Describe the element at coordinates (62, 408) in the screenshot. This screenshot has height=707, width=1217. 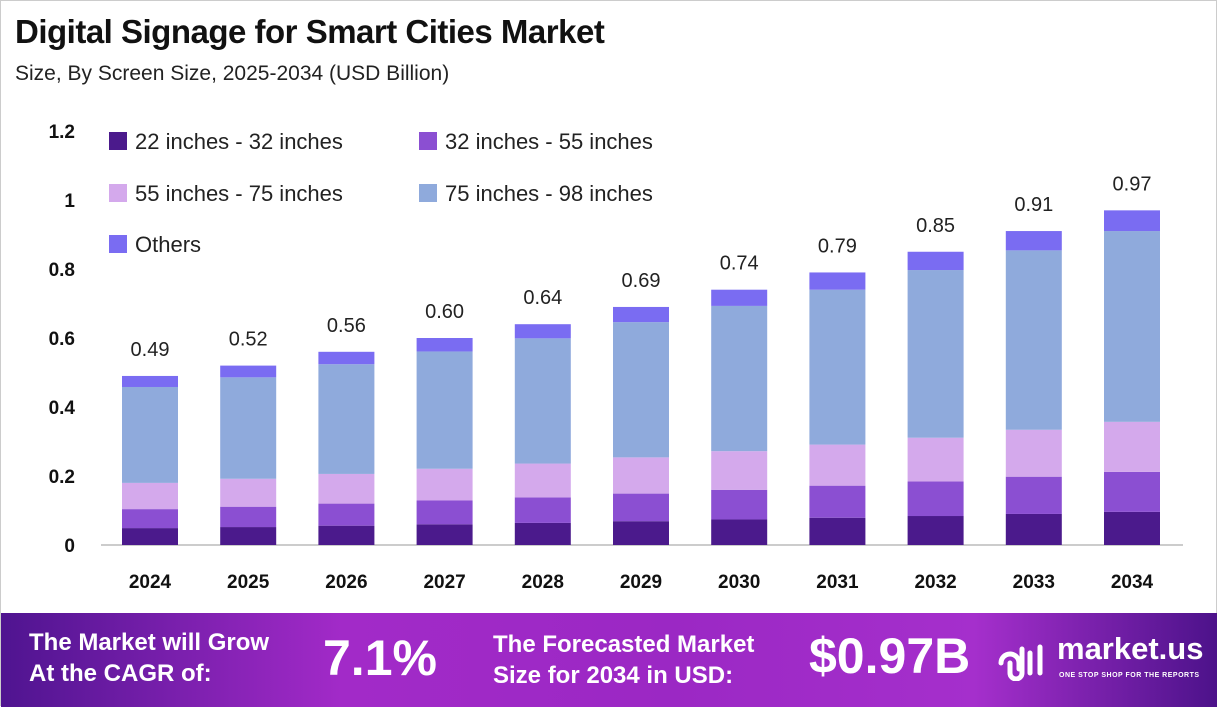
I see `y-tick-label: 0.4` at that location.